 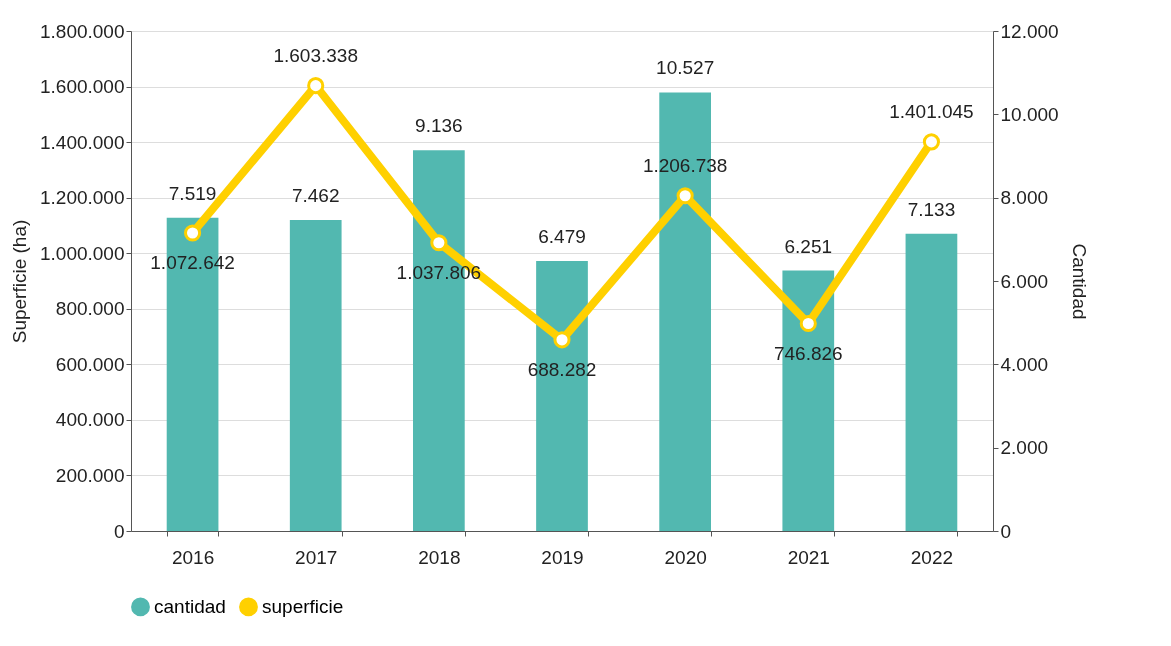 I want to click on y-tick-label: 400.000, so click(x=90, y=420).